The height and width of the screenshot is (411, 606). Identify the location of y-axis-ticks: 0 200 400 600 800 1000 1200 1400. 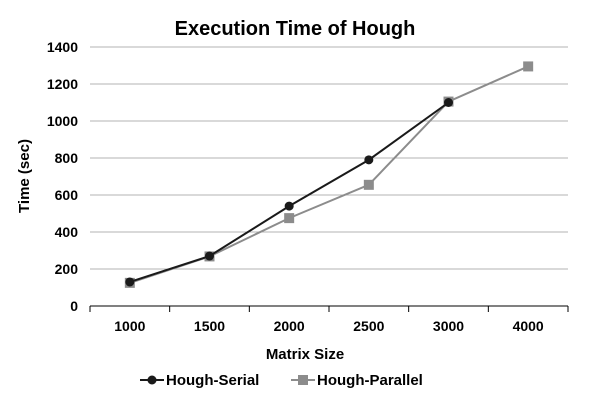
(62, 176).